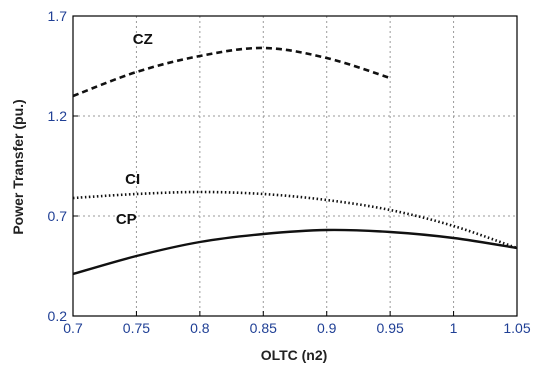 This screenshot has width=539, height=369. I want to click on series-label-cz: CZ, so click(143, 39).